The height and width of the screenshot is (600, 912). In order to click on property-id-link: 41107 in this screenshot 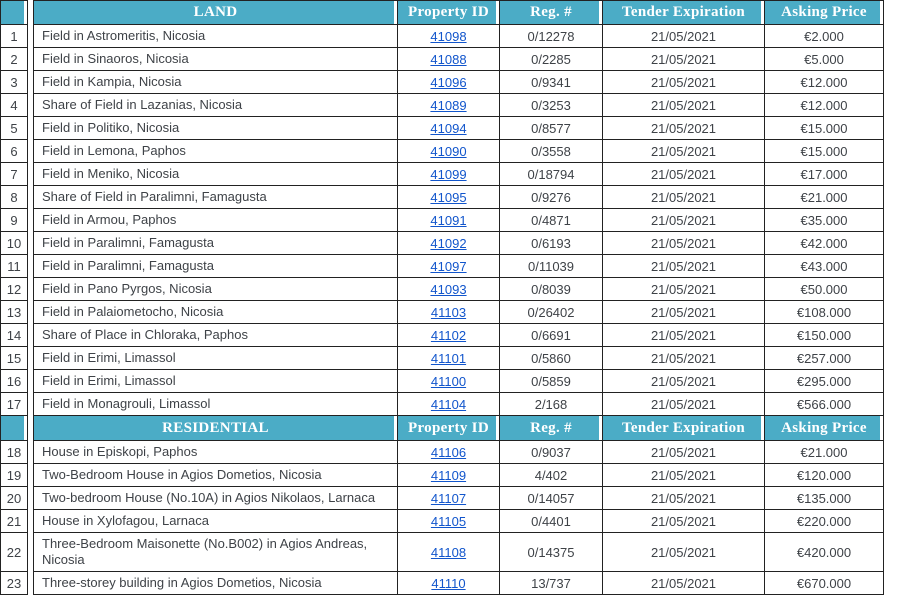, I will do `click(448, 498)`.